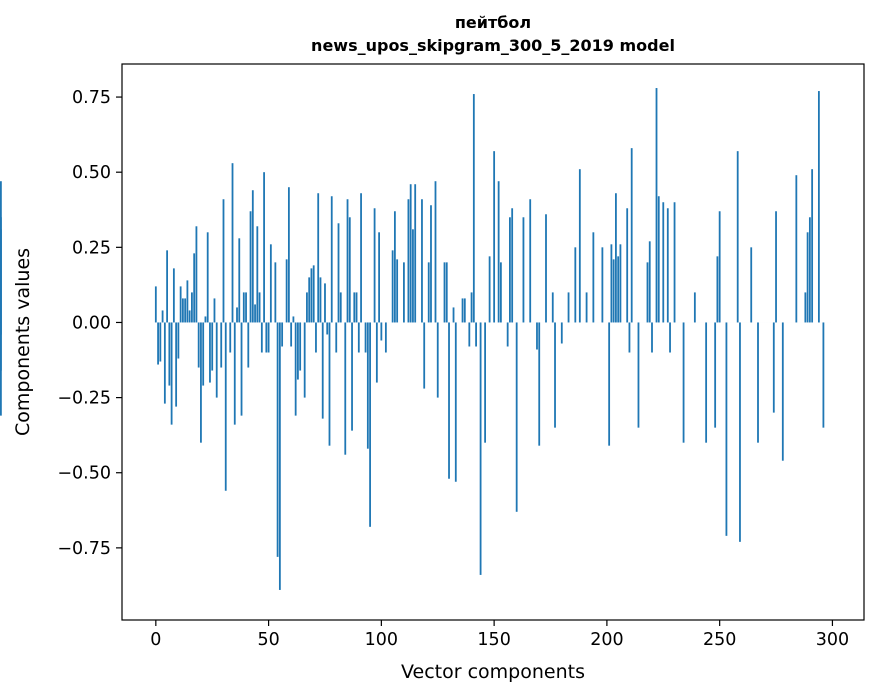 The height and width of the screenshot is (696, 880). What do you see at coordinates (381, 640) in the screenshot?
I see `x-tick-label: 100` at bounding box center [381, 640].